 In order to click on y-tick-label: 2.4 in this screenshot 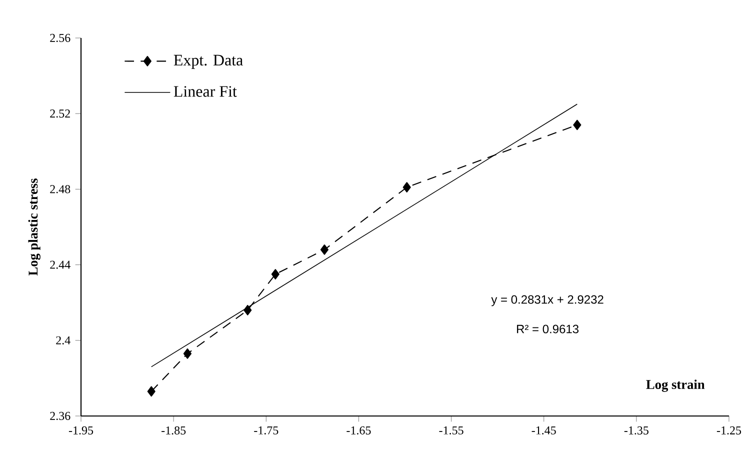, I will do `click(63, 340)`.